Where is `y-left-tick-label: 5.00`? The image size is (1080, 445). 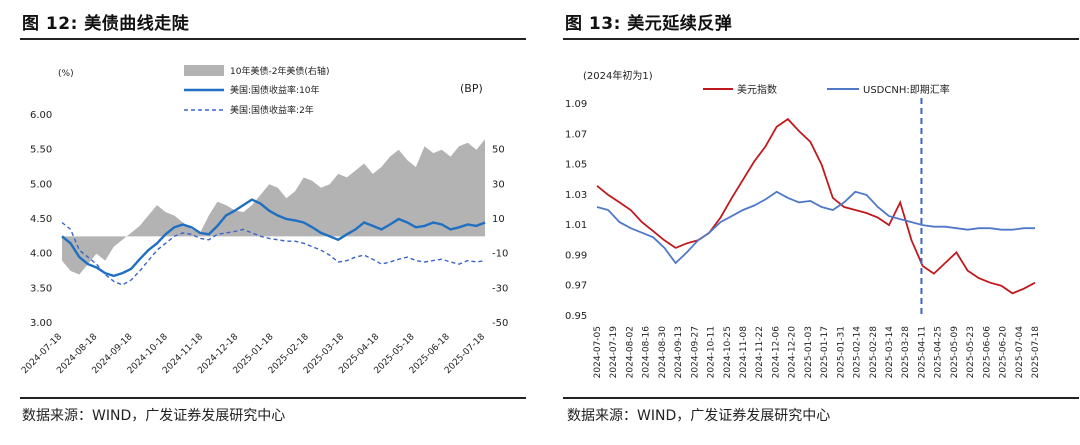
y-left-tick-label: 5.00 is located at coordinates (41, 184).